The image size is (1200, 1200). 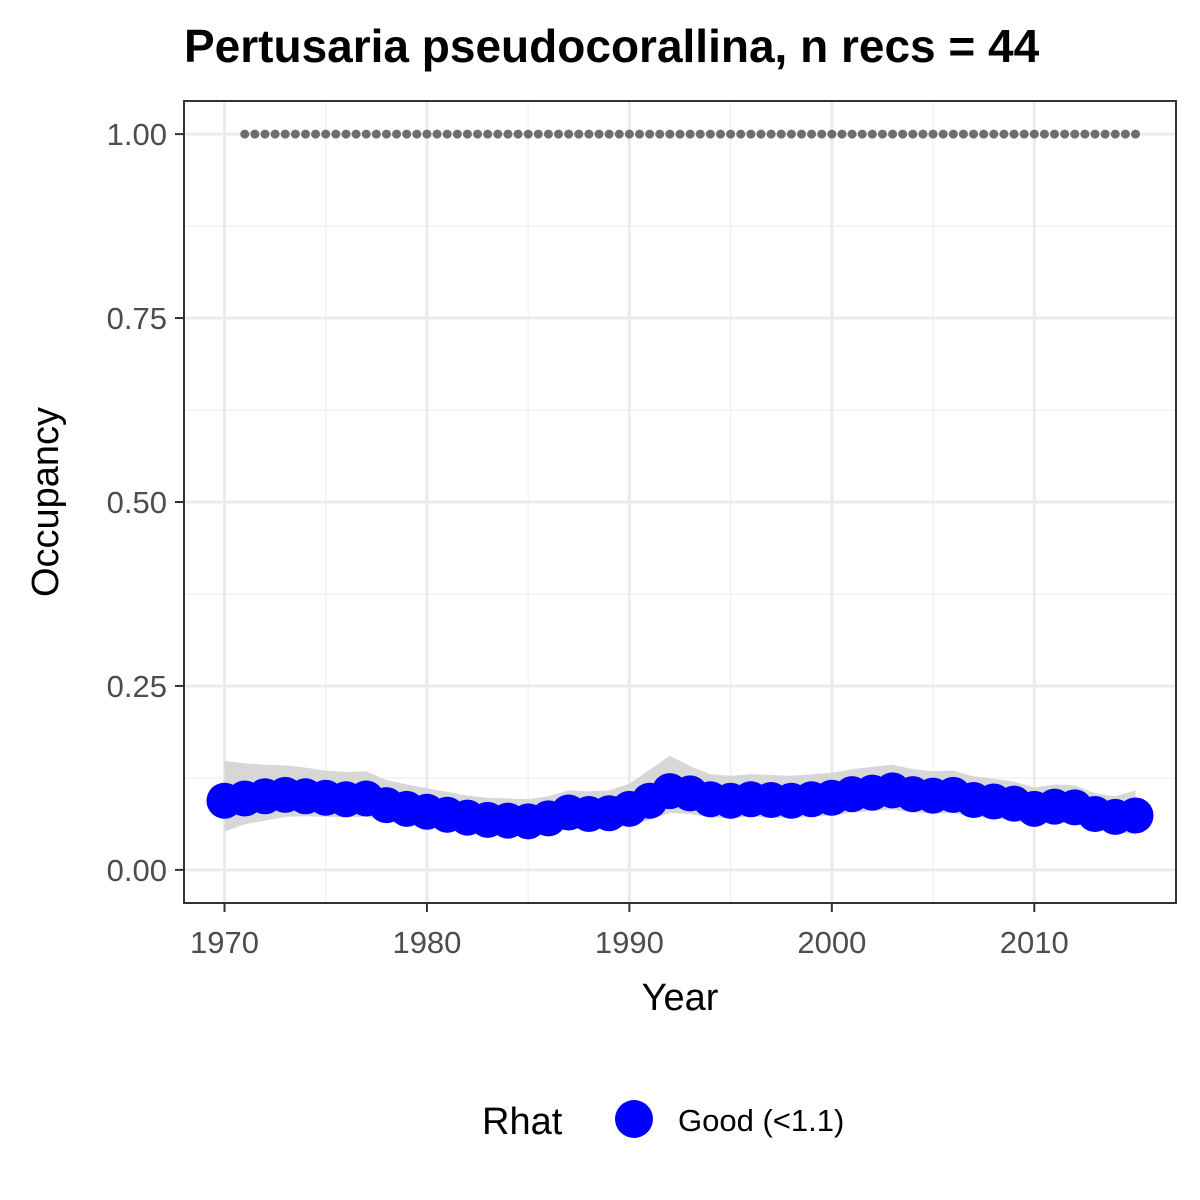 What do you see at coordinates (761, 1120) in the screenshot?
I see `legend-label-good: Good (<1.1)` at bounding box center [761, 1120].